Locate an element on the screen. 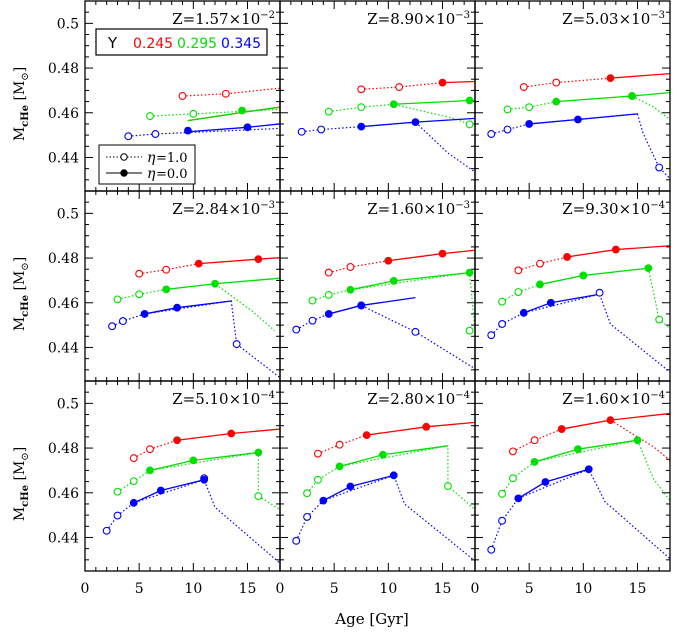 The image size is (677, 635). panel-7: Z=5.10×10−4 0.44 0.46 0.48 0.5 0 5 10 15 is located at coordinates (164, 488).